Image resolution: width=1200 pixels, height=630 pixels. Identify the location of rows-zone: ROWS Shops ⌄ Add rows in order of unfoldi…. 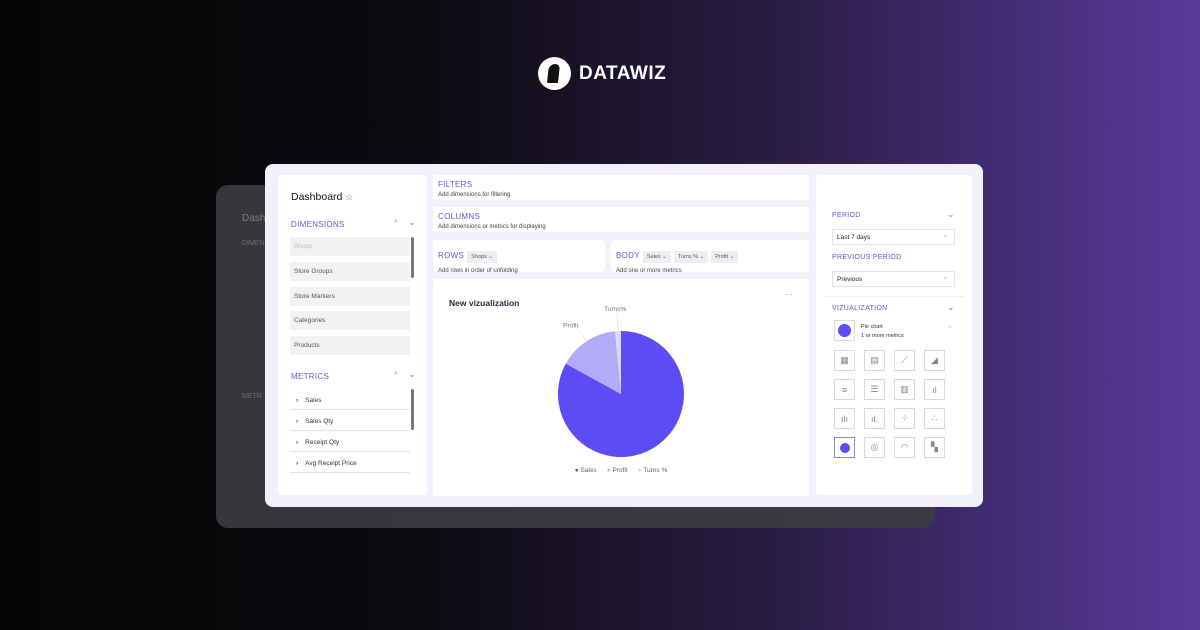
(519, 257).